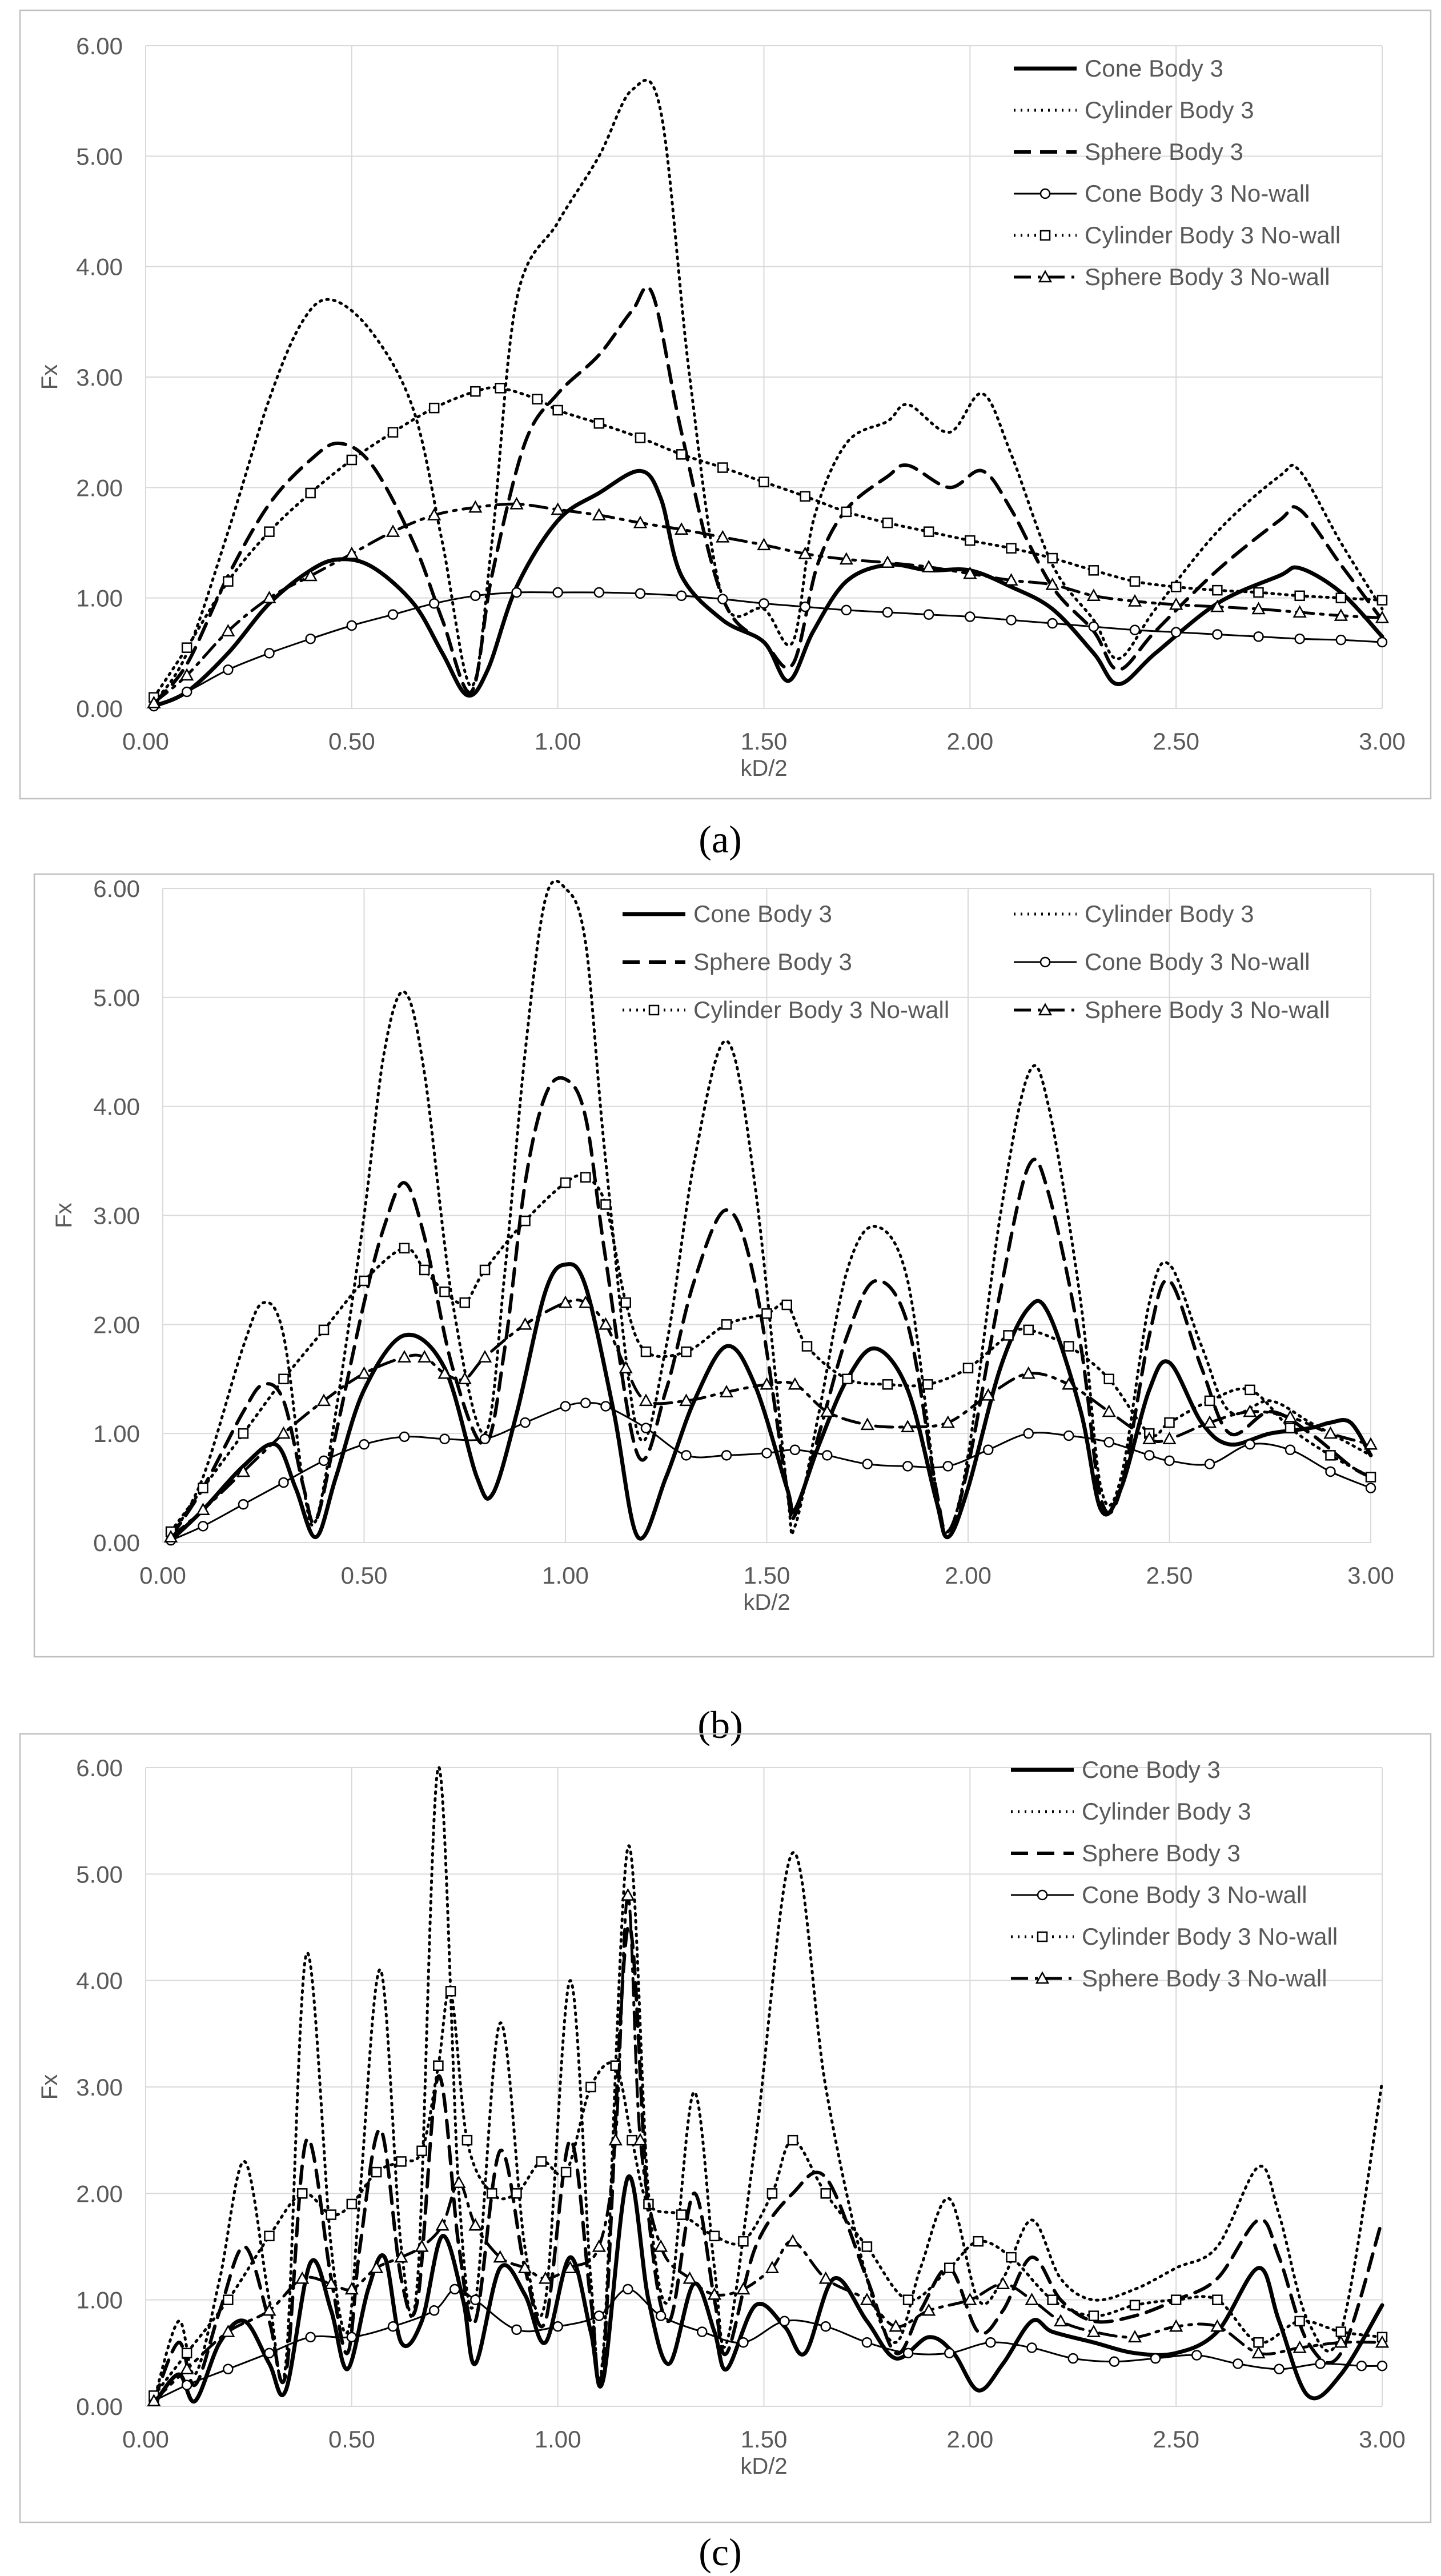  What do you see at coordinates (762, 913) in the screenshot?
I see `legend-label: Cone Body 3` at bounding box center [762, 913].